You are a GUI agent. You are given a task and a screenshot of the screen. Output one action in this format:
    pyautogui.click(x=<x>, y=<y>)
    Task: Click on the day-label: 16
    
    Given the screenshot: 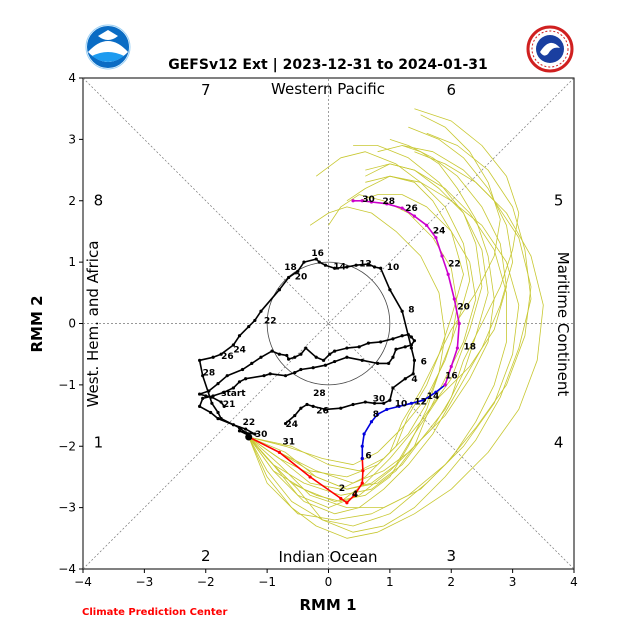 What is the action you would take?
    pyautogui.click(x=317, y=254)
    